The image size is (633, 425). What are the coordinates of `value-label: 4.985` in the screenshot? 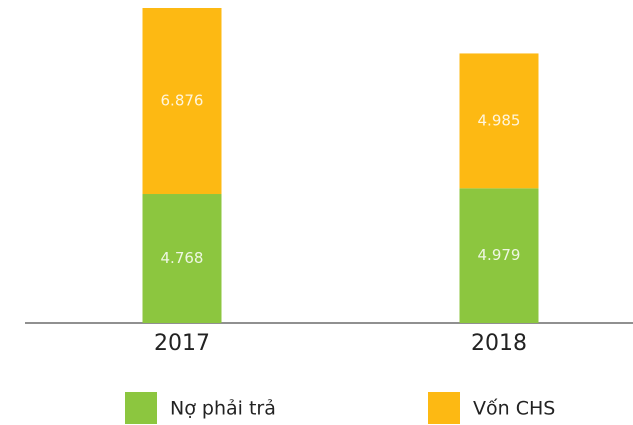 It's located at (499, 120).